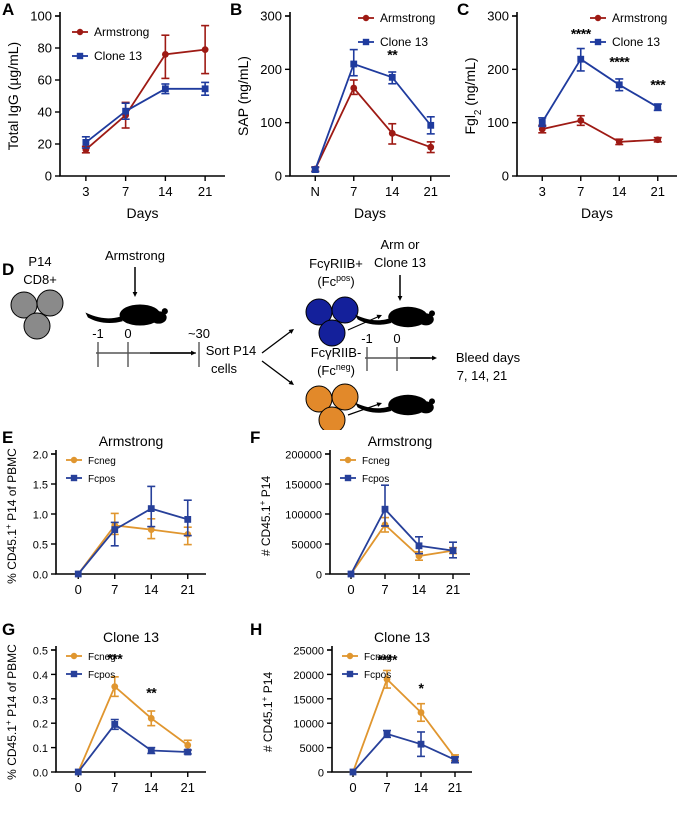  Describe the element at coordinates (9, 629) in the screenshot. I see `panel-g-letter: G` at that location.